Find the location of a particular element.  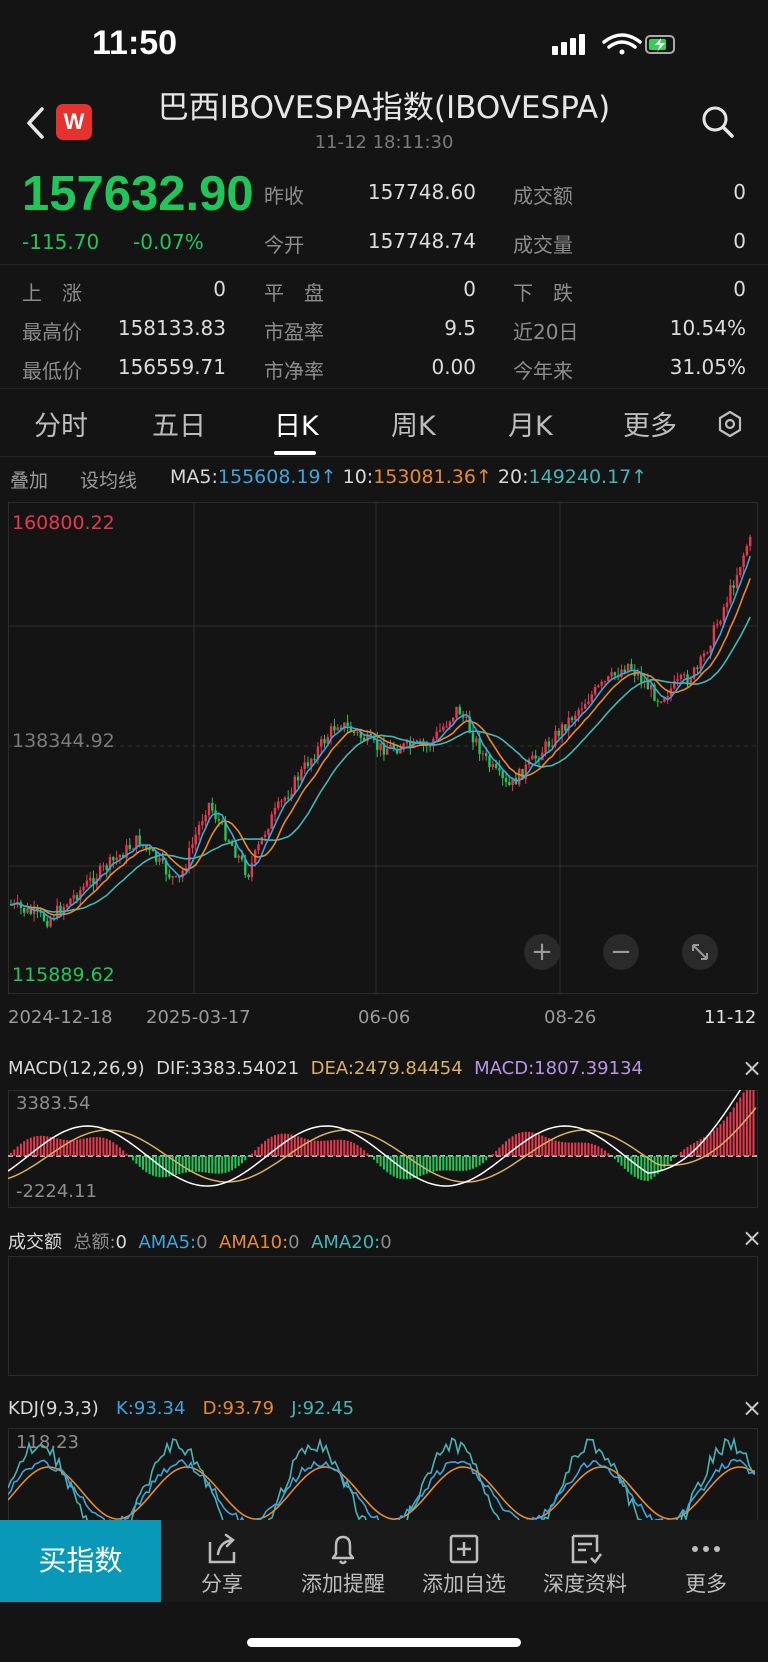

search-icon is located at coordinates (718, 122).